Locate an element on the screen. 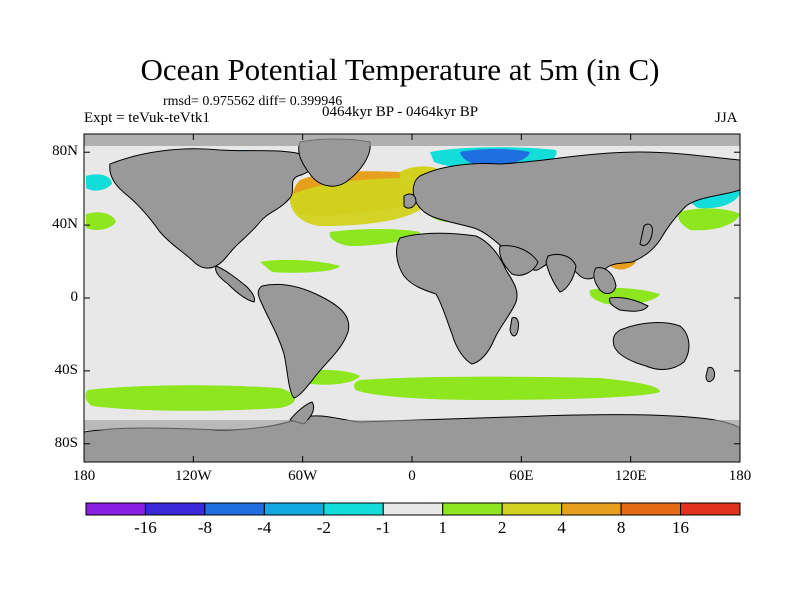 Image resolution: width=800 pixels, height=600 pixels. land-new-zealand is located at coordinates (710, 375).